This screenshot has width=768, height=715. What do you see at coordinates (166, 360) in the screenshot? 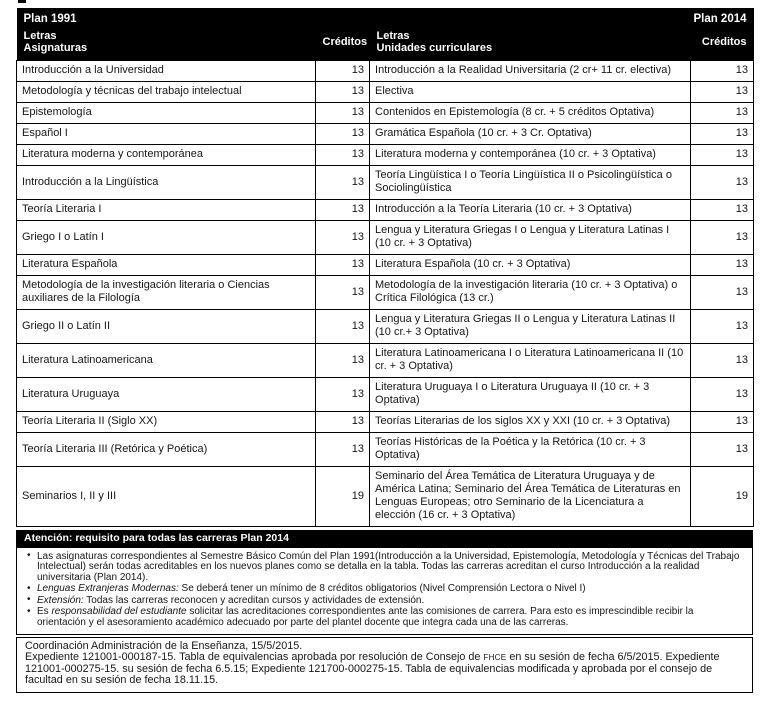
I see `asignatura-1991-cell: Literatura Latinoamericana` at bounding box center [166, 360].